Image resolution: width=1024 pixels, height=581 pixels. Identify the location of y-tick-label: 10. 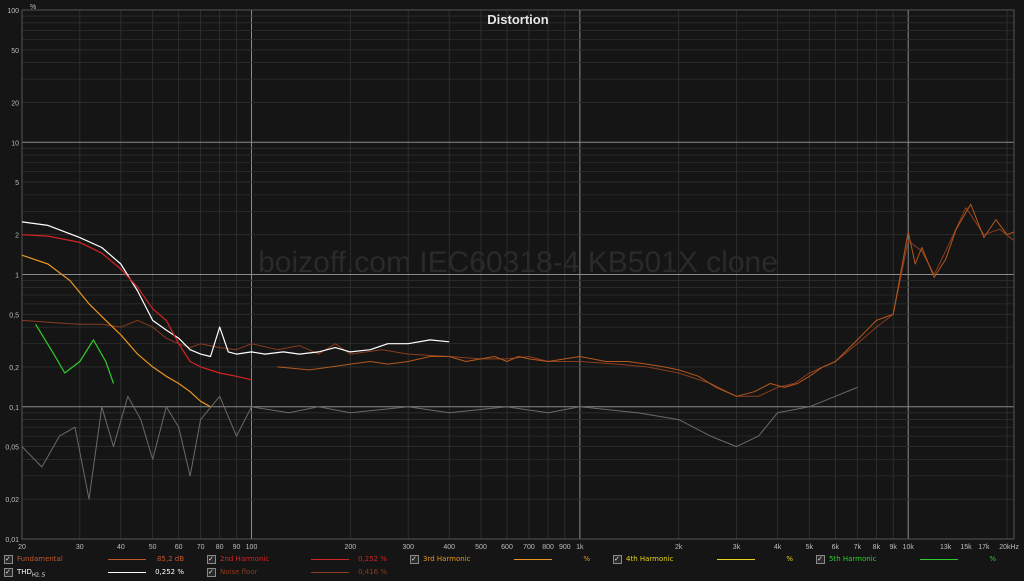
(15, 143).